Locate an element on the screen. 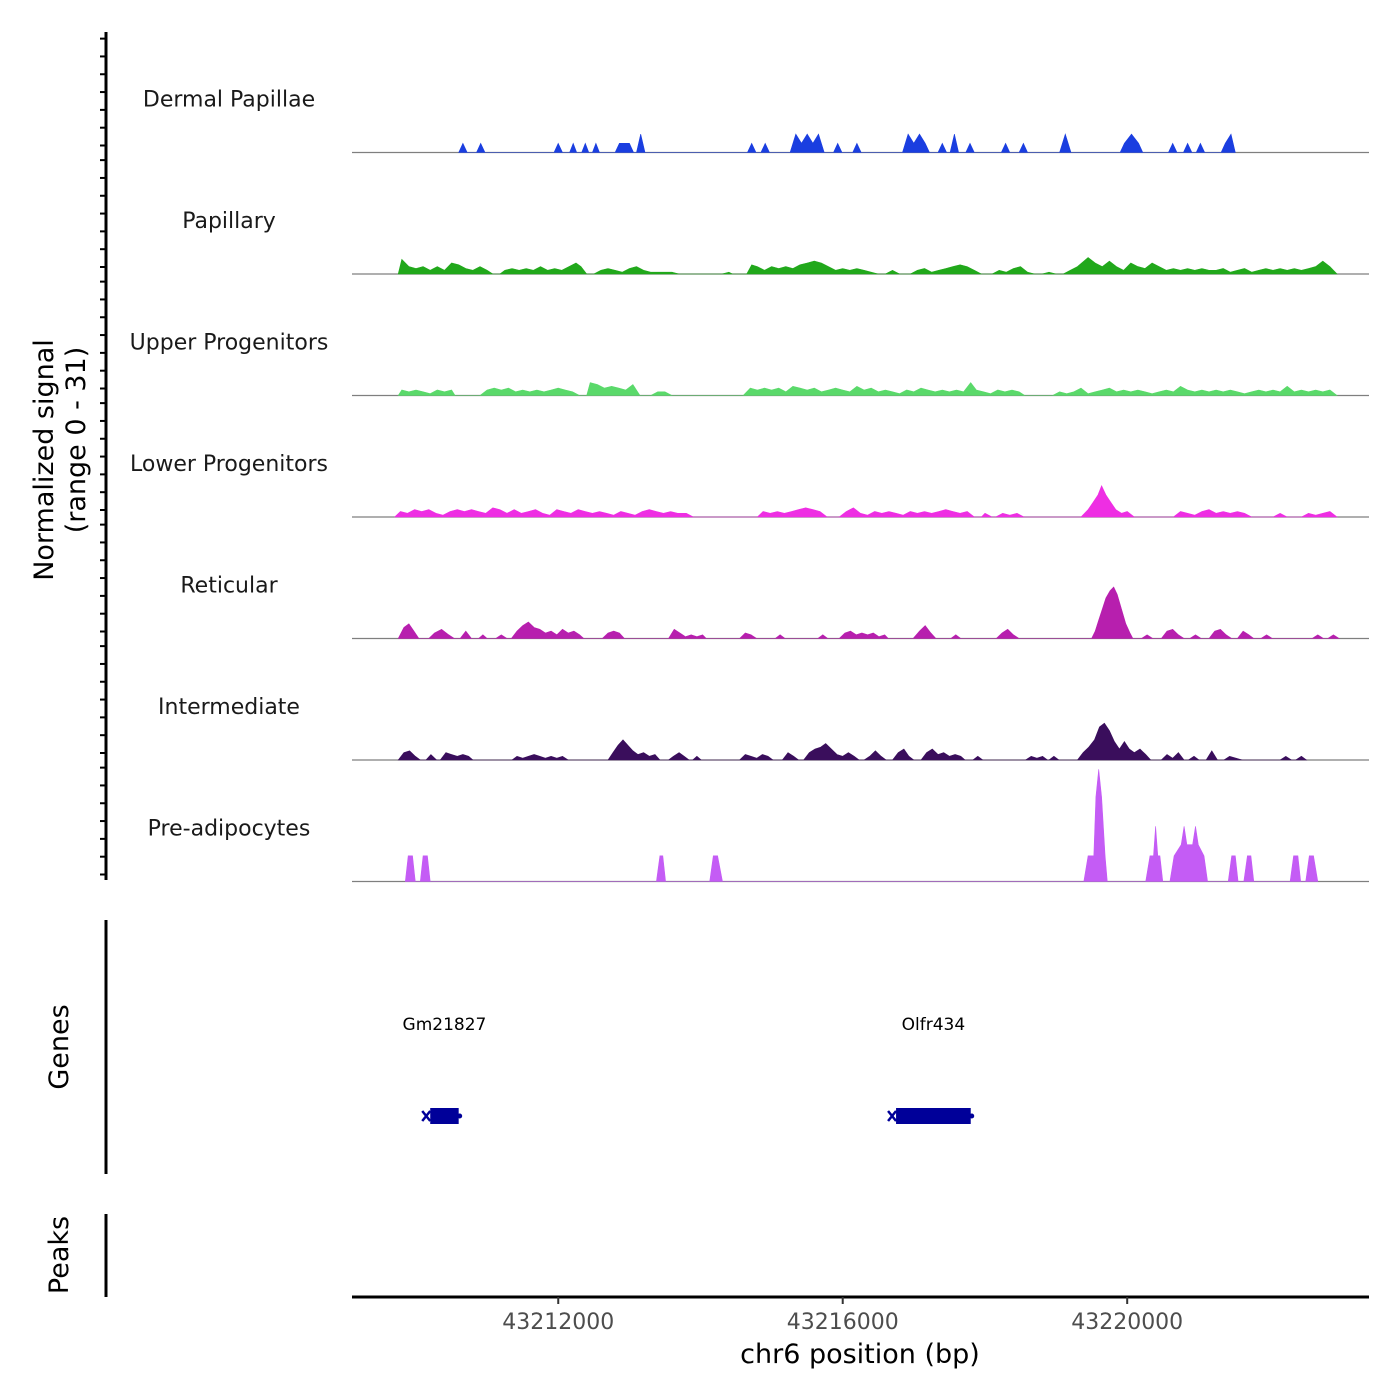 This screenshot has height=1400, width=1400. signal-area-upper-progenitors is located at coordinates (867, 389).